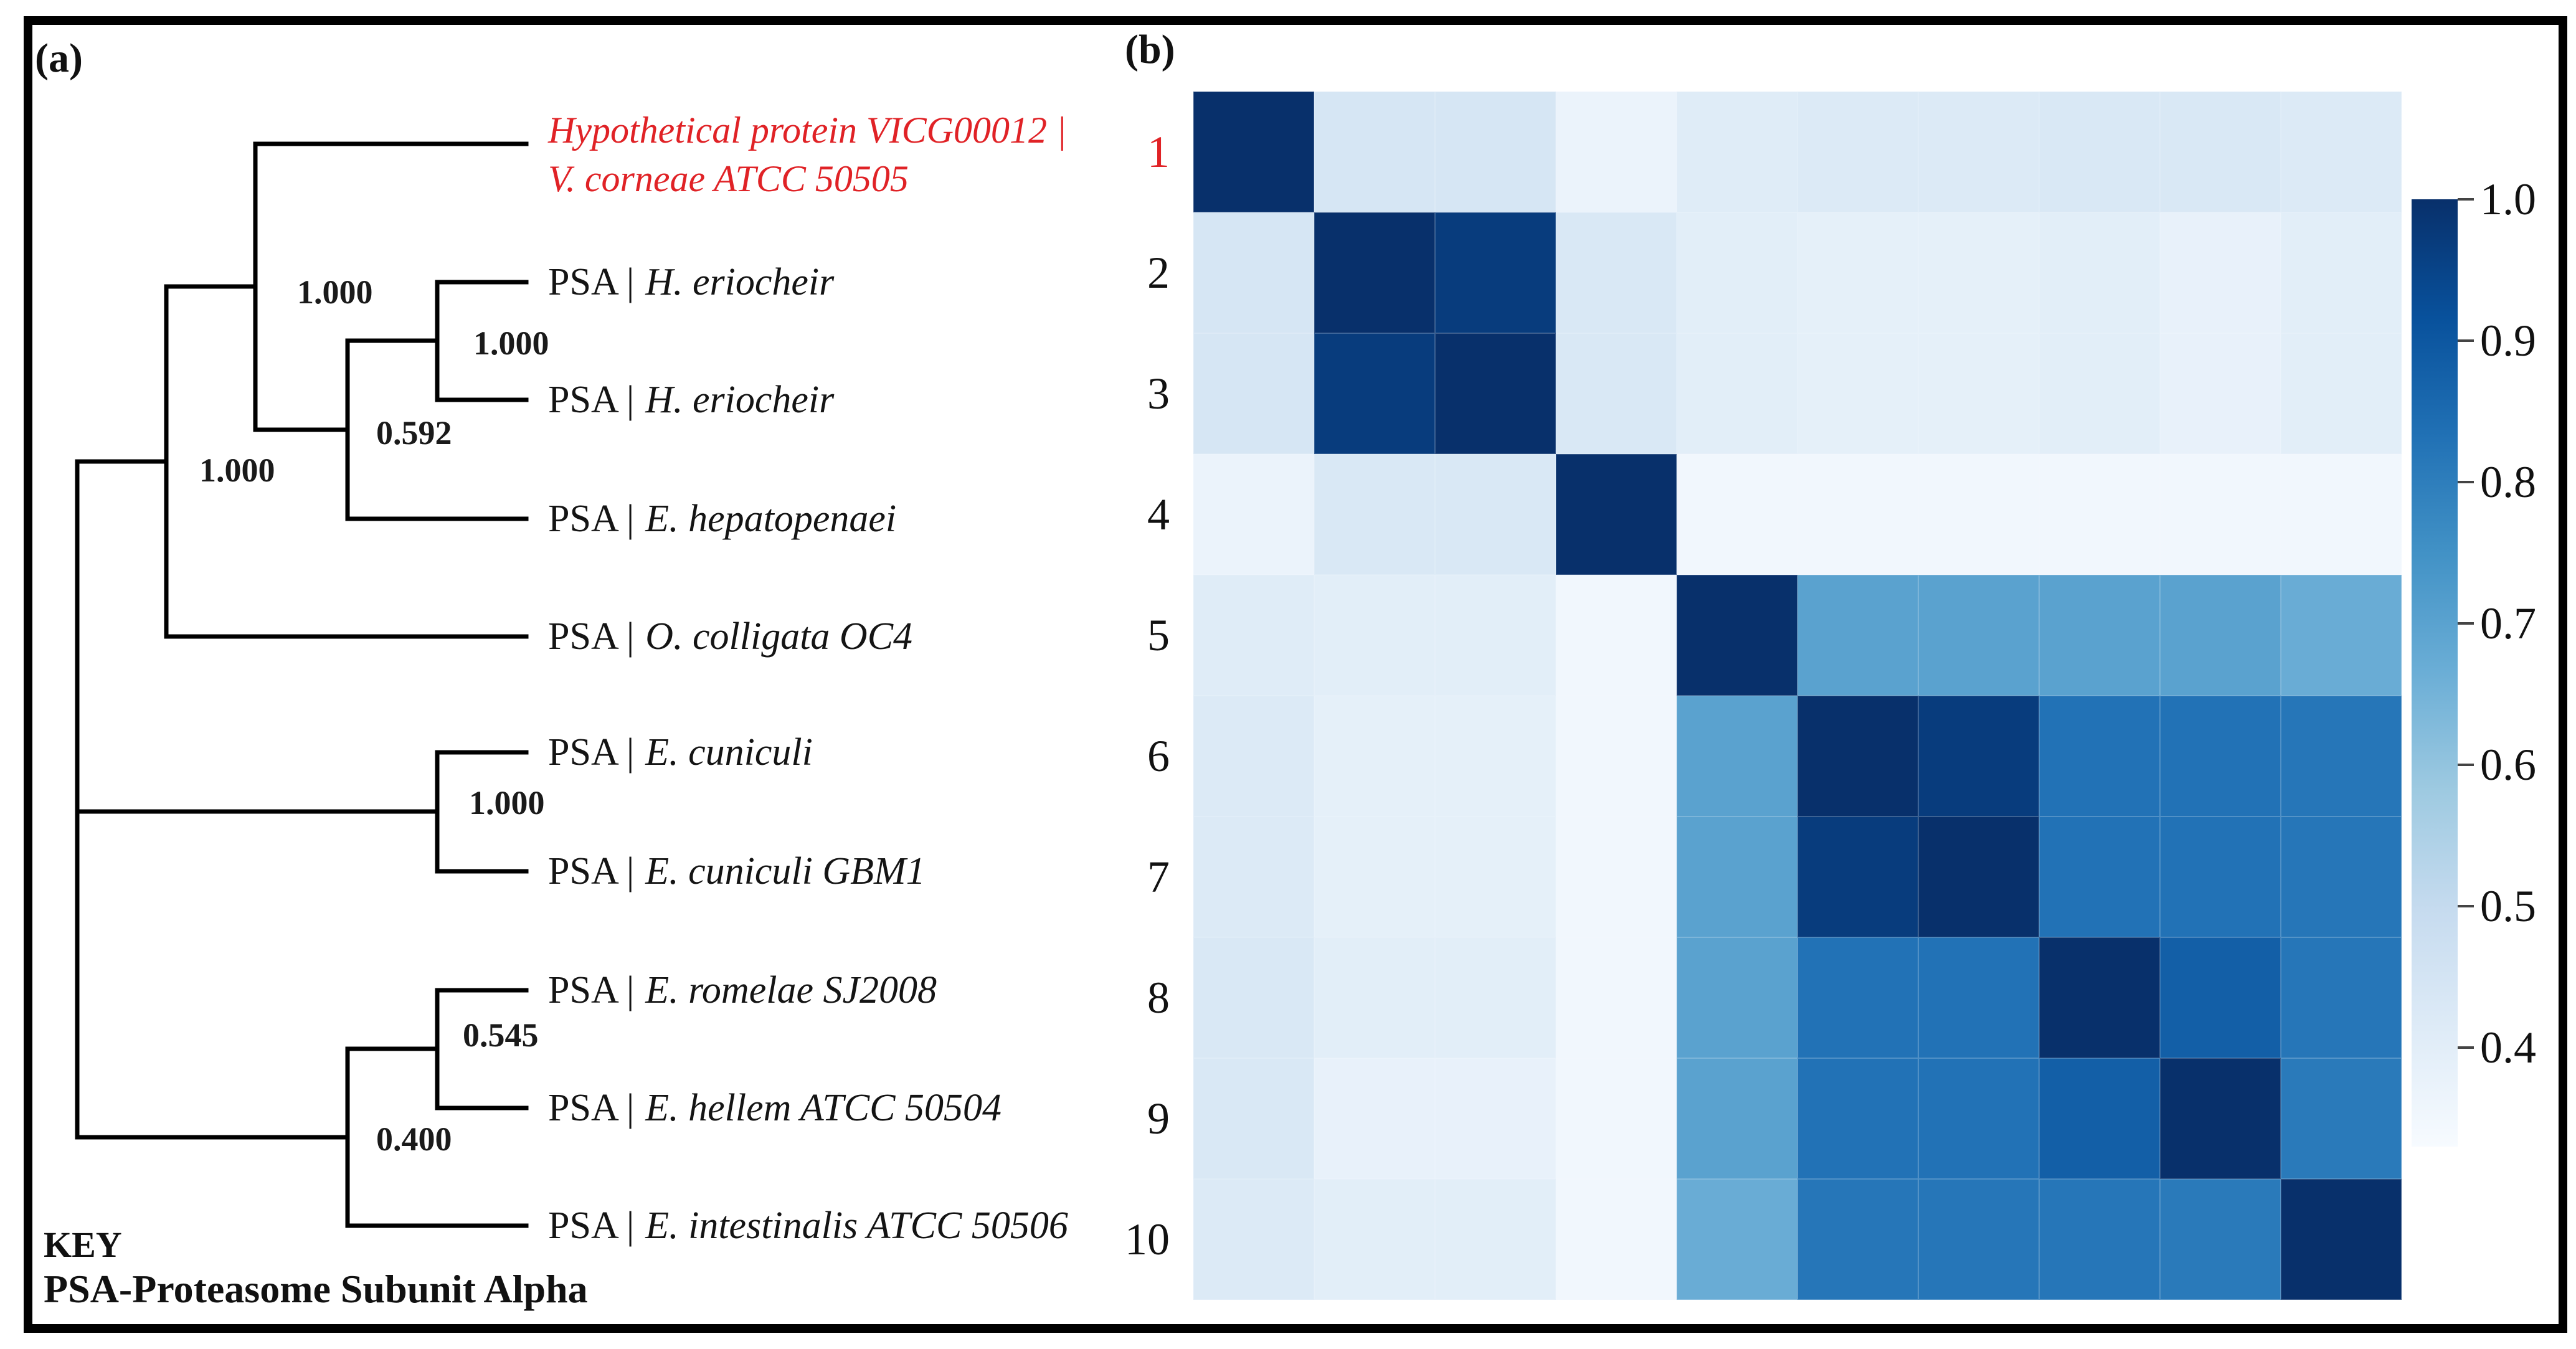  I want to click on leaf-9-species: E. hellem ATCC 50504, so click(823, 1108).